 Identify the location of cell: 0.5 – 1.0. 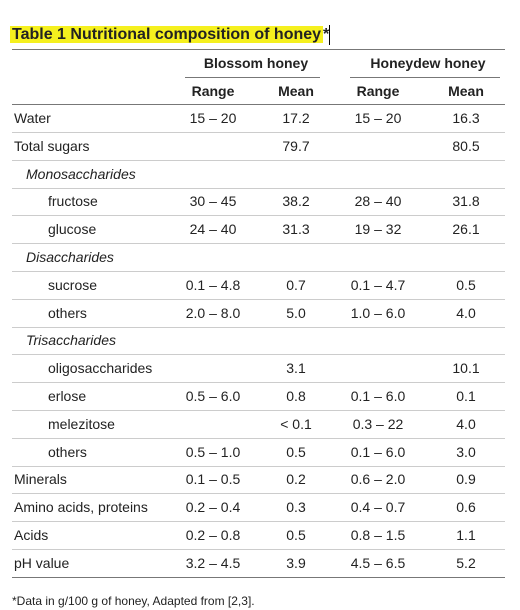
(213, 451).